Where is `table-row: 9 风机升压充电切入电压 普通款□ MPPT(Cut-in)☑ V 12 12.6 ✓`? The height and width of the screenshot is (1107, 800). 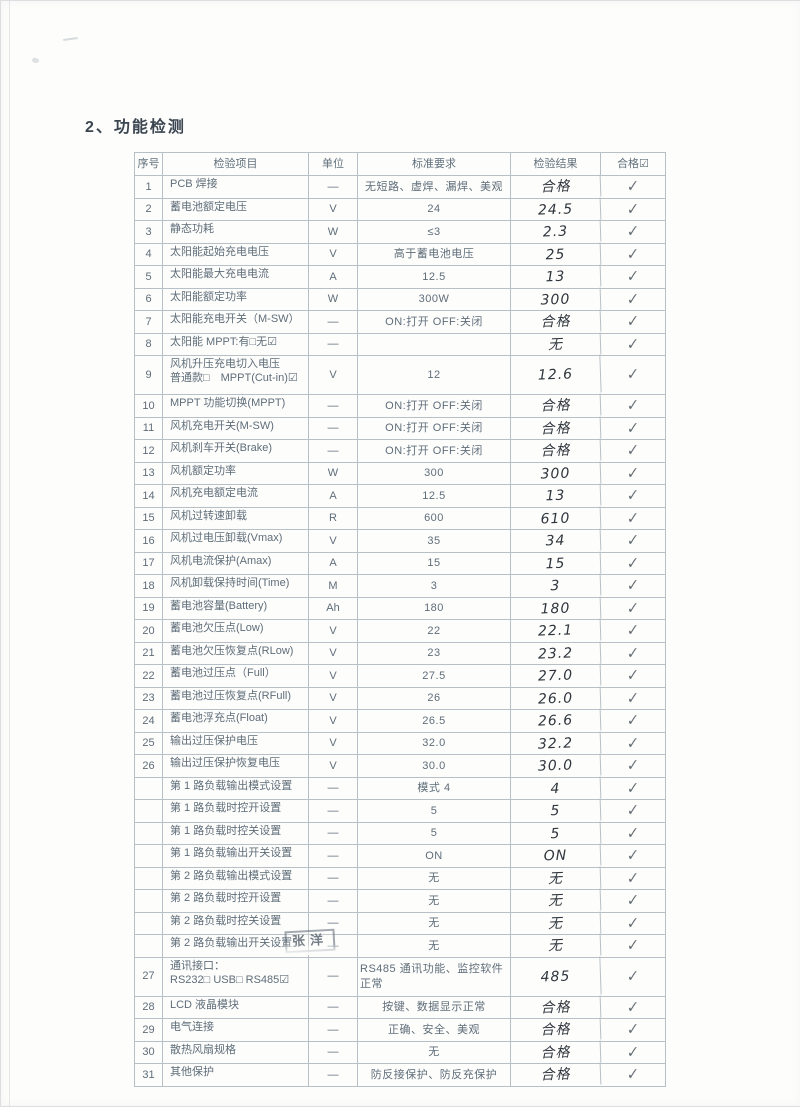 table-row: 9 风机升压充电切入电压 普通款□ MPPT(Cut-in)☑ V 12 12.6 ✓ is located at coordinates (400, 375).